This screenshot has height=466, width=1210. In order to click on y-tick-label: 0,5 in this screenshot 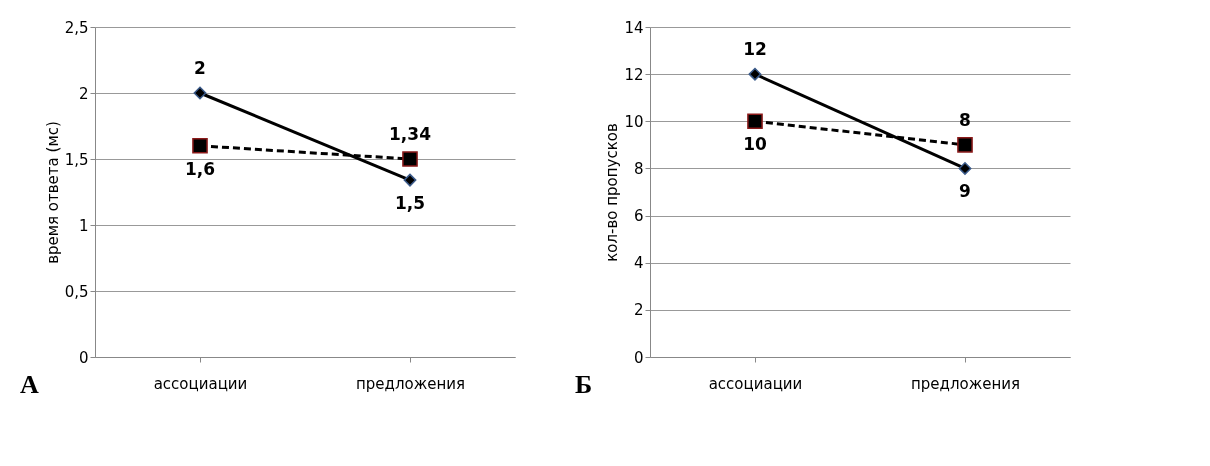, I will do `click(76, 291)`.